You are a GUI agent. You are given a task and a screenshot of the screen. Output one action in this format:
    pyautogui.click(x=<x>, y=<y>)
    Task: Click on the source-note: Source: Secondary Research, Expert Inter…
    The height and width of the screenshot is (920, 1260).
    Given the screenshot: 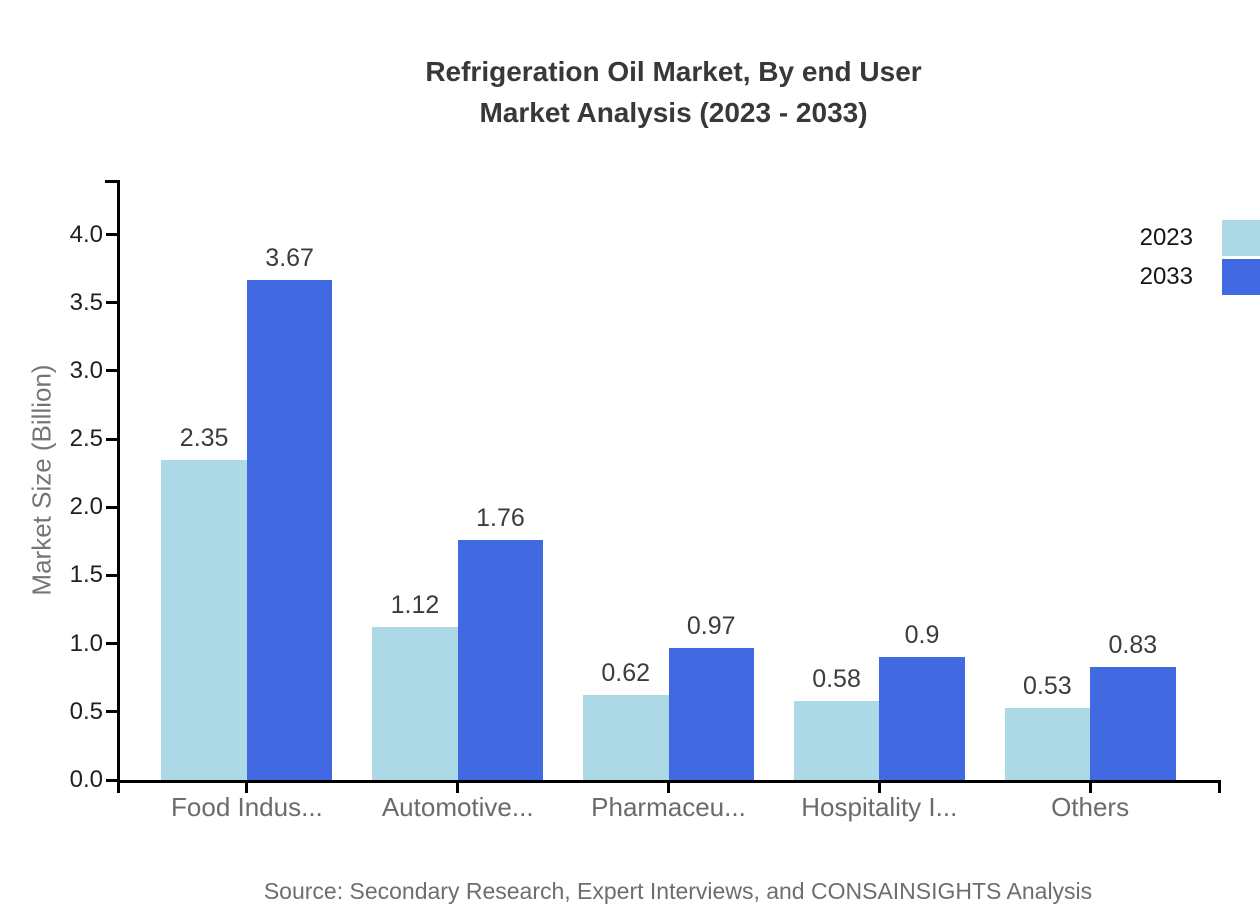 What is the action you would take?
    pyautogui.click(x=678, y=891)
    